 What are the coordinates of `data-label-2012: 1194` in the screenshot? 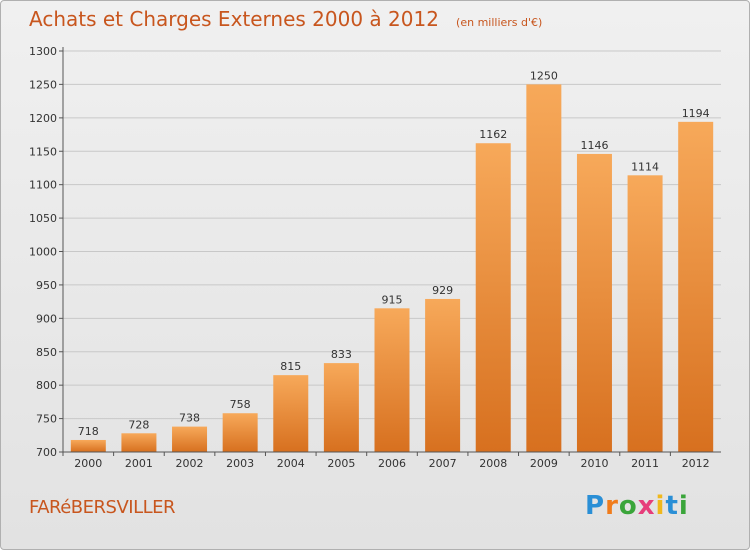 It's located at (696, 113).